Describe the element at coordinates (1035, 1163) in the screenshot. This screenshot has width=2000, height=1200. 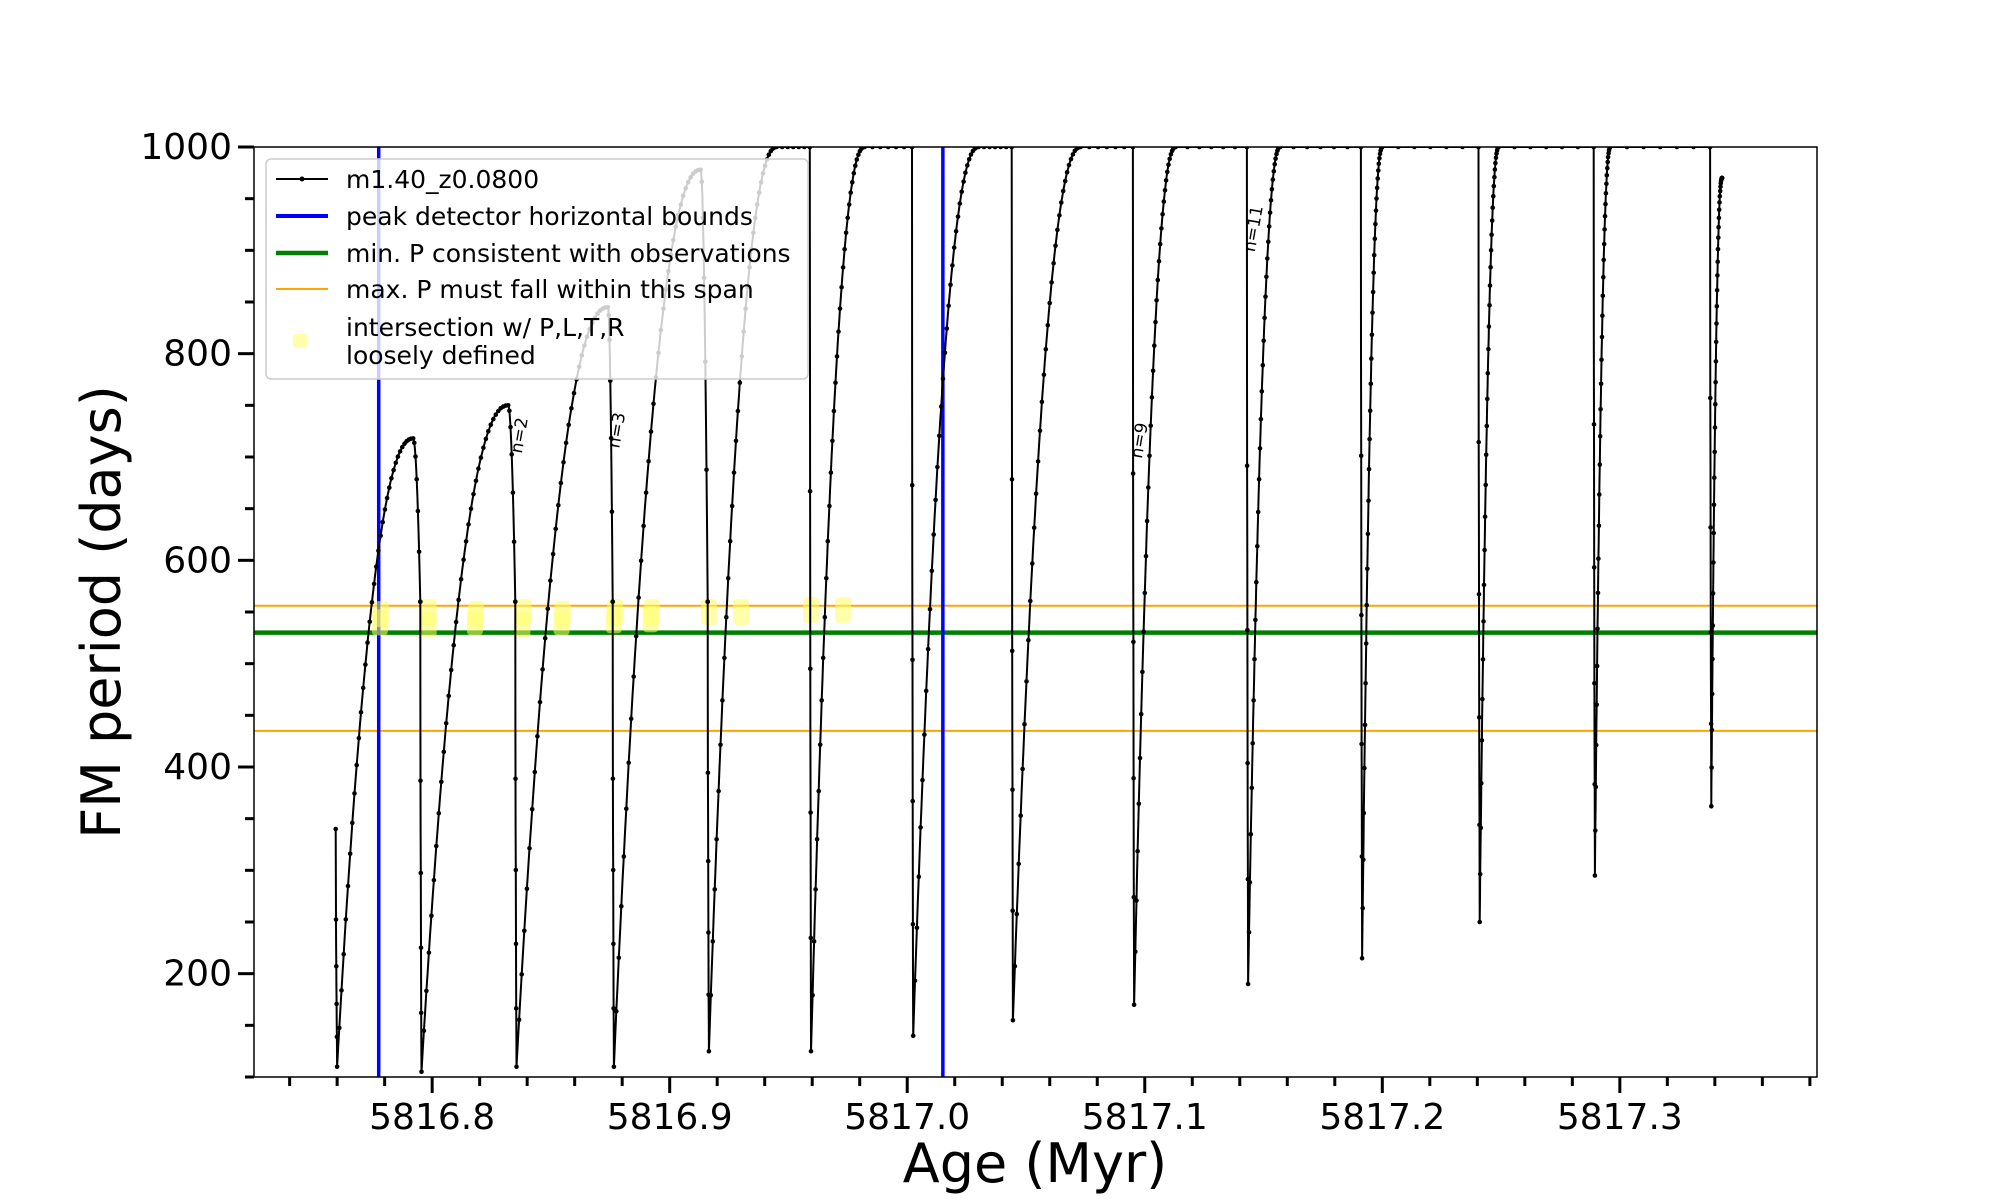
I see `x-axis-title: Age (Myr)` at that location.